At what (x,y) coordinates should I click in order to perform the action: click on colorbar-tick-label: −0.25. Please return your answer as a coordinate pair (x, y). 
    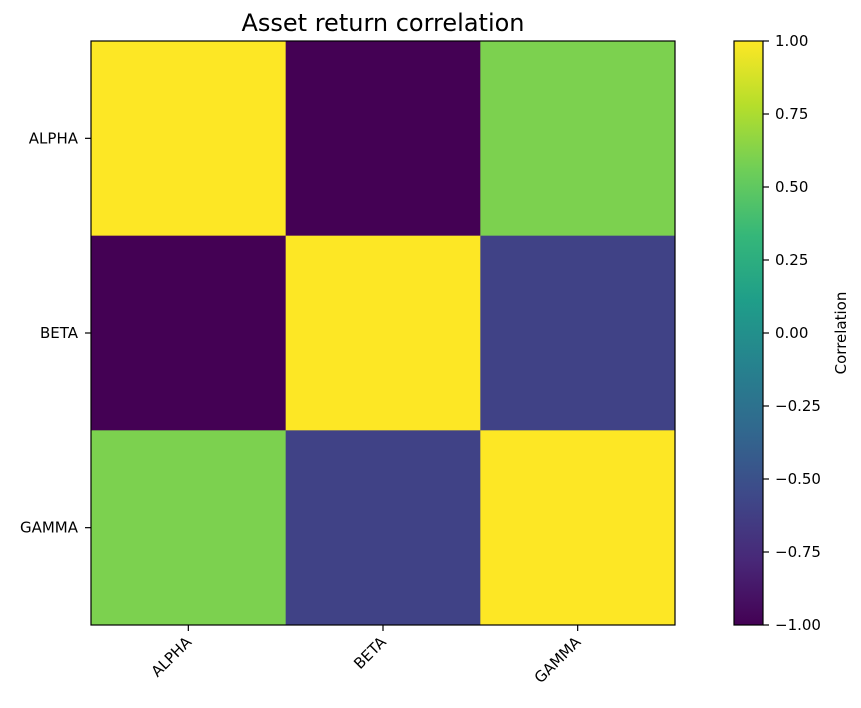
    Looking at the image, I should click on (798, 406).